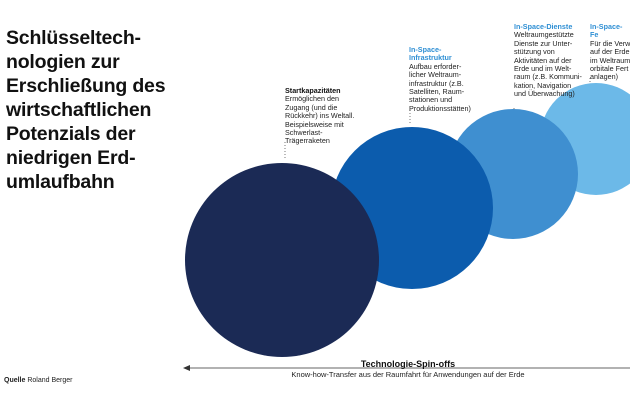 The image size is (630, 412). I want to click on title-line: umlaufbahn, so click(60, 182).